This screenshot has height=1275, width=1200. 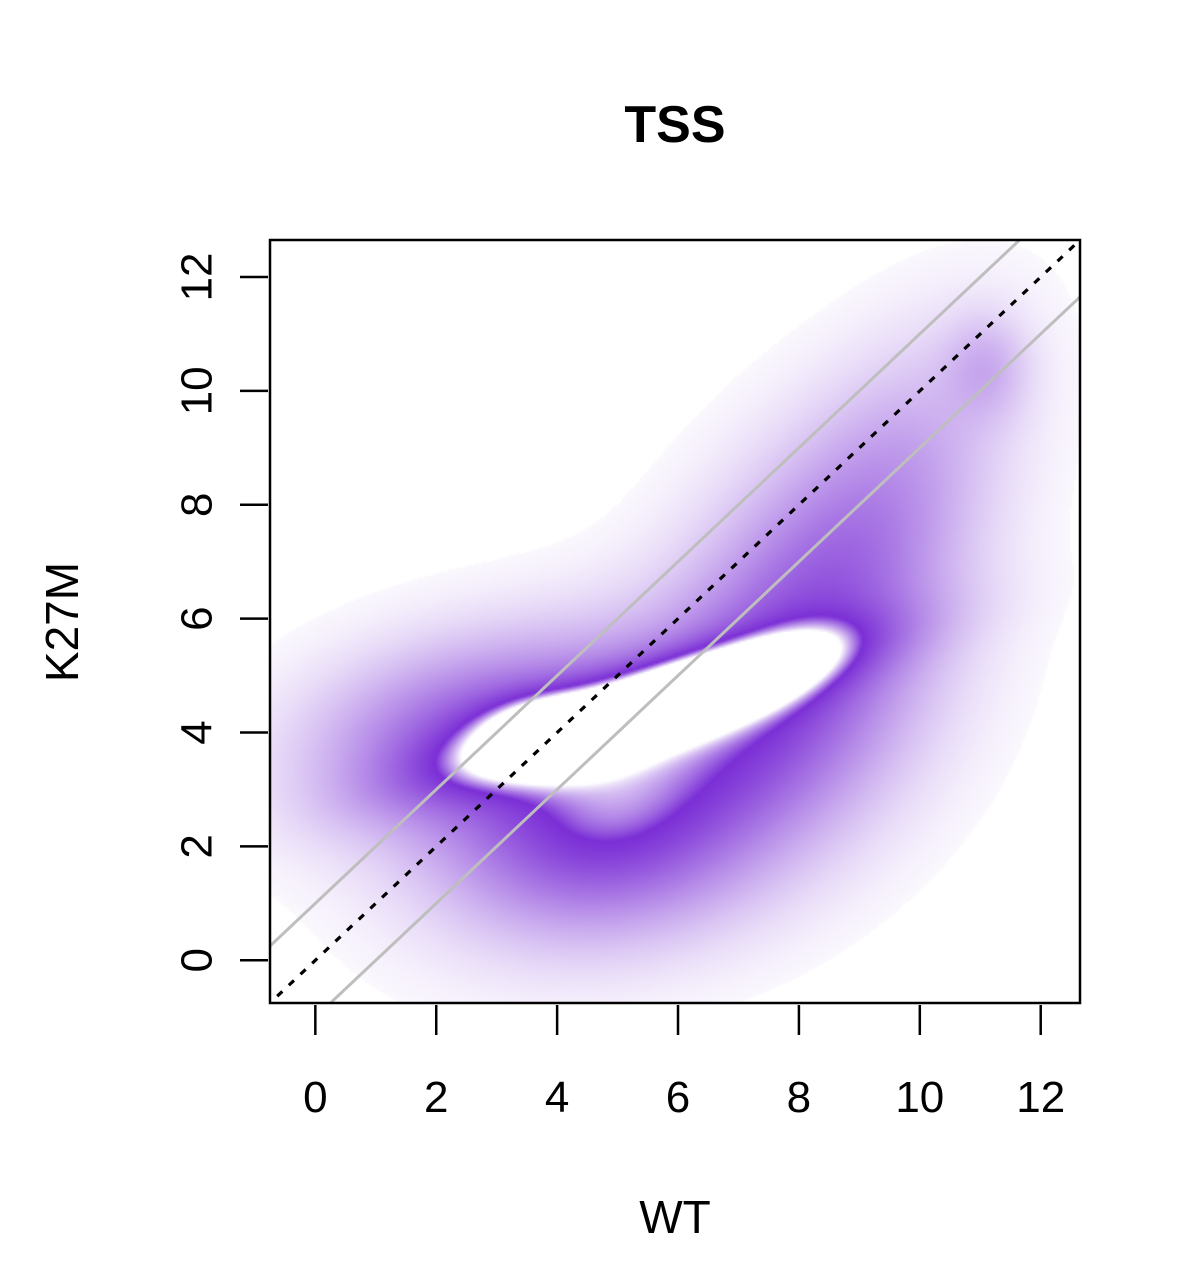 What do you see at coordinates (557, 1097) in the screenshot?
I see `x-tick-label: 4` at bounding box center [557, 1097].